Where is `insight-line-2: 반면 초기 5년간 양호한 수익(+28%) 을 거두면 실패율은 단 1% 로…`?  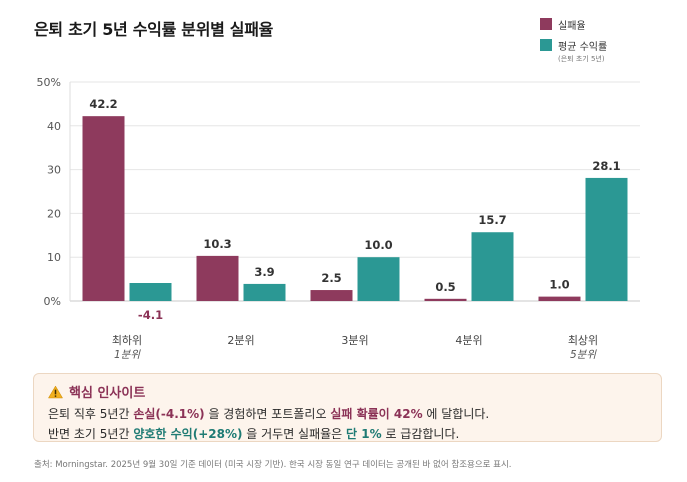 insight-line-2: 반면 초기 5년간 양호한 수익(+28%) 을 거두면 실패율은 단 1% 로… is located at coordinates (347, 433).